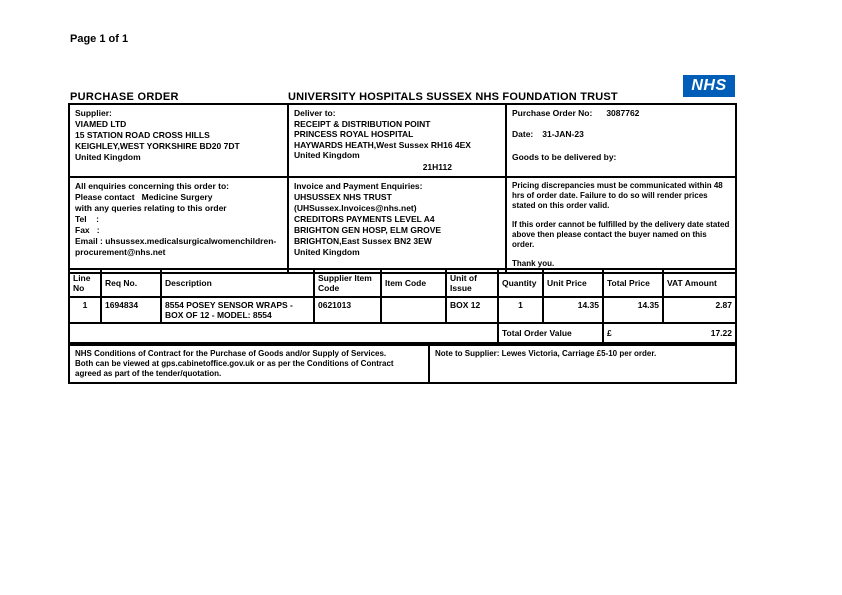 Image resolution: width=842 pixels, height=595 pixels. Describe the element at coordinates (573, 283) in the screenshot. I see `col-header-unit-price: Unit Price` at that location.